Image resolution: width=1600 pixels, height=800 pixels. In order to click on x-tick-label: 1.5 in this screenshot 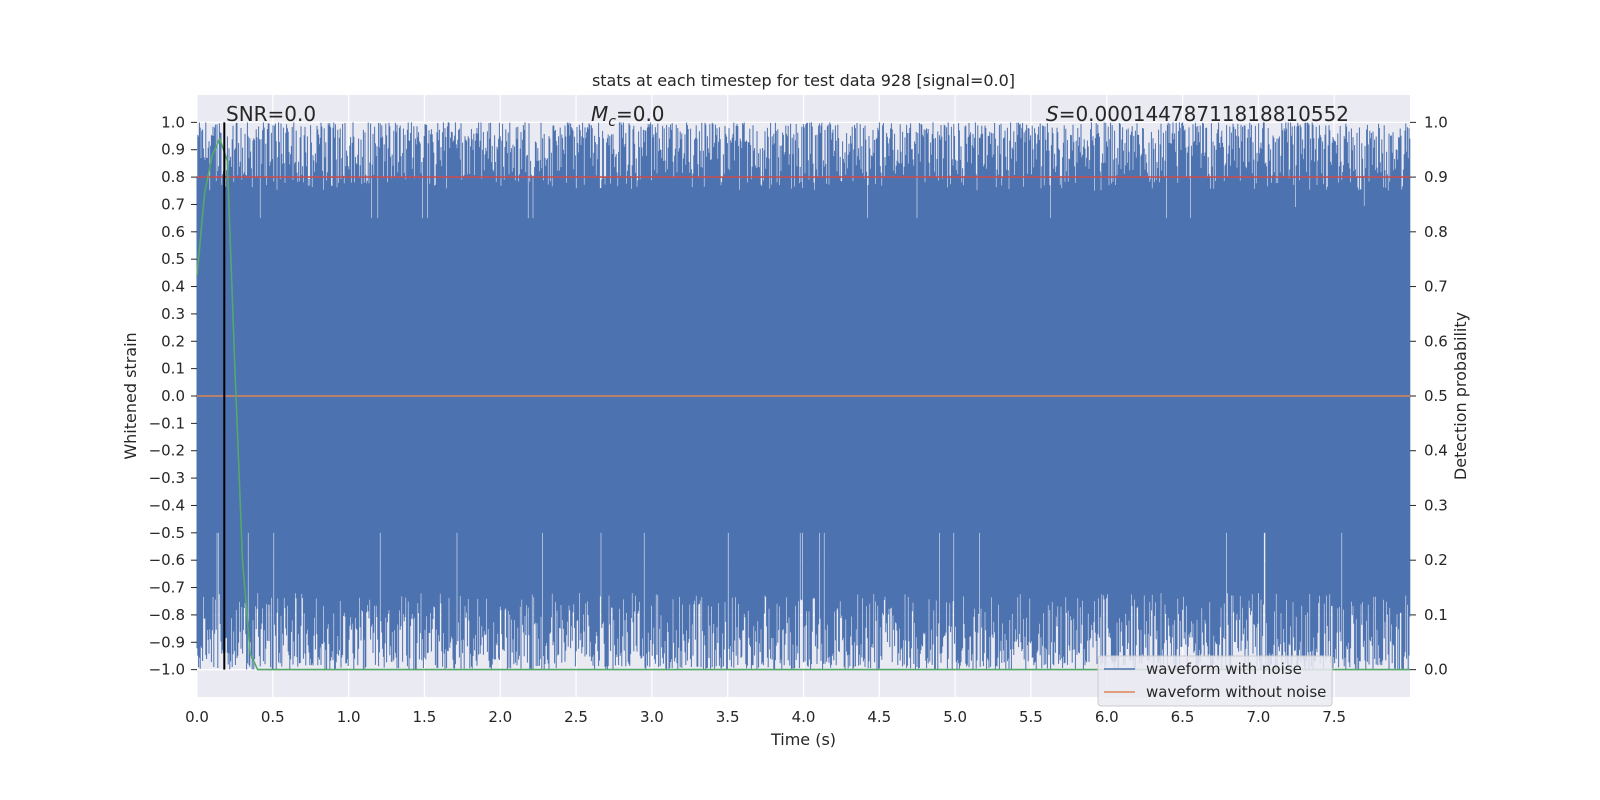, I will do `click(425, 717)`.